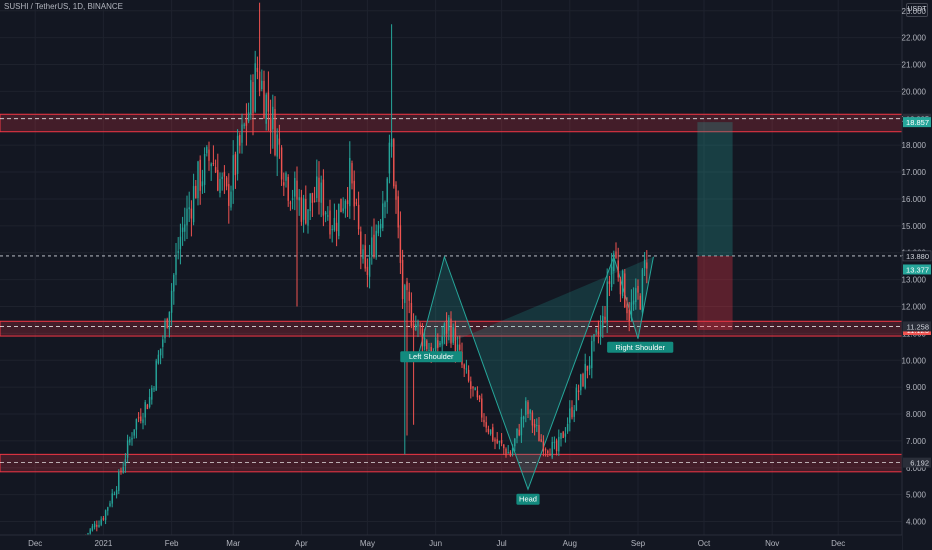 The height and width of the screenshot is (550, 932). I want to click on y-axis-tick-label: 16.000, so click(914, 199).